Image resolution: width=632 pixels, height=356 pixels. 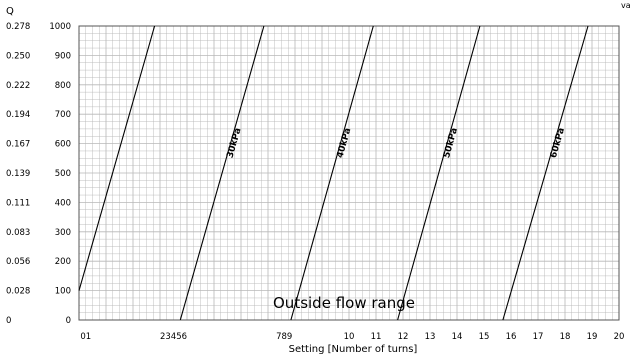 I want to click on q-tick-label: 0.167, so click(x=18, y=145).